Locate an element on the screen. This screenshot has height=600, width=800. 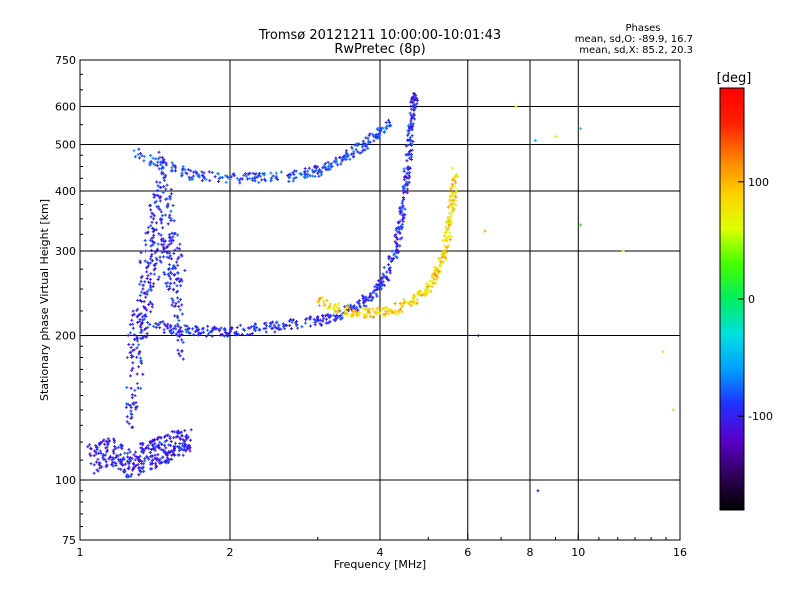
y-tick-label: 750 is located at coordinates (65, 60).